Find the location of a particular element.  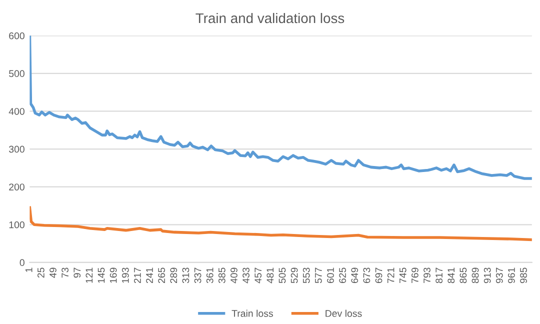

x-tick-label: 193 is located at coordinates (125, 275).